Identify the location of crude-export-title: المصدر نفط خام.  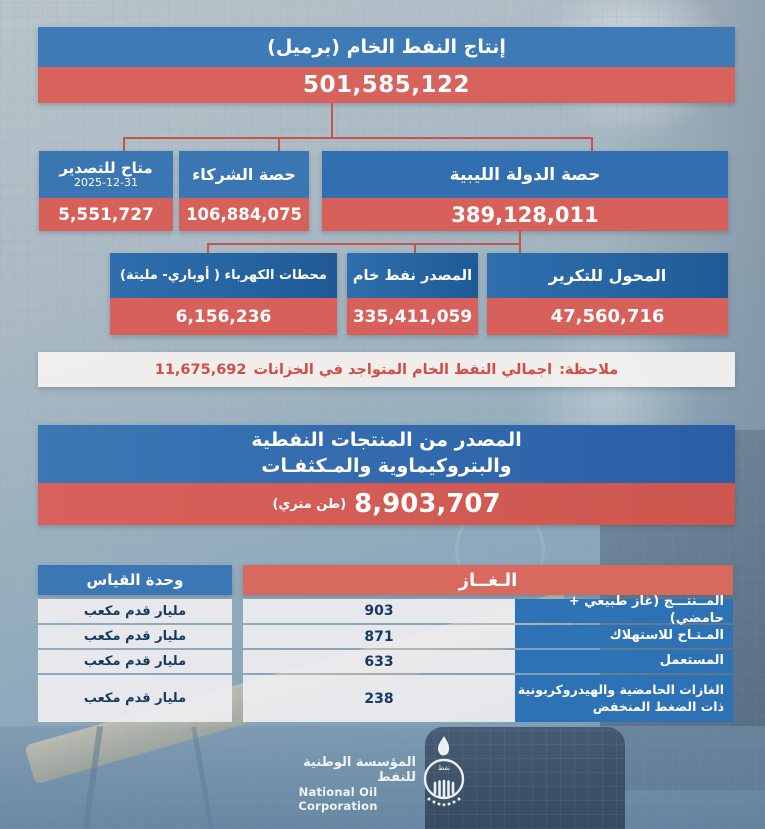
(412, 275).